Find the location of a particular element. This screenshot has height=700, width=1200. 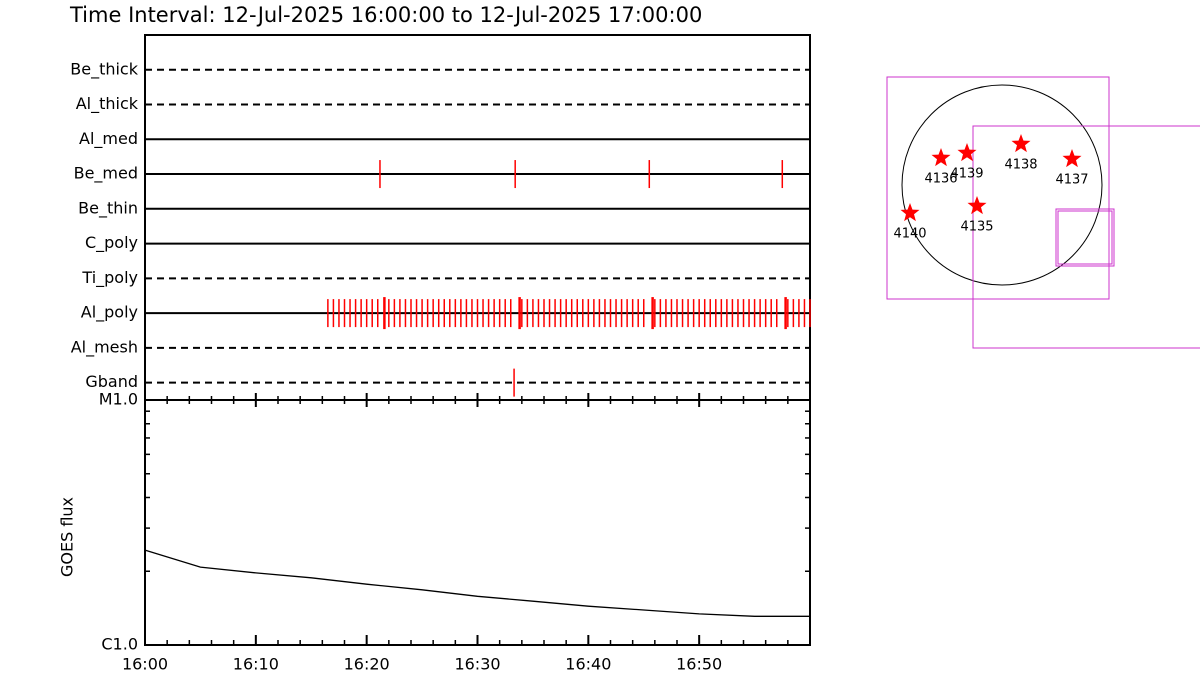

row-label: Gband is located at coordinates (111, 381).